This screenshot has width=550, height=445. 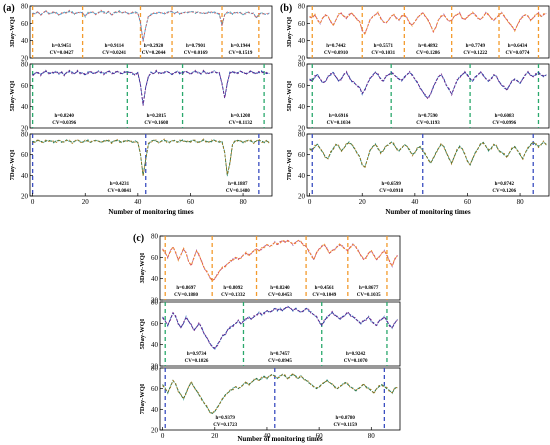 I want to click on annotation-h: h=0.8092, so click(x=233, y=288).